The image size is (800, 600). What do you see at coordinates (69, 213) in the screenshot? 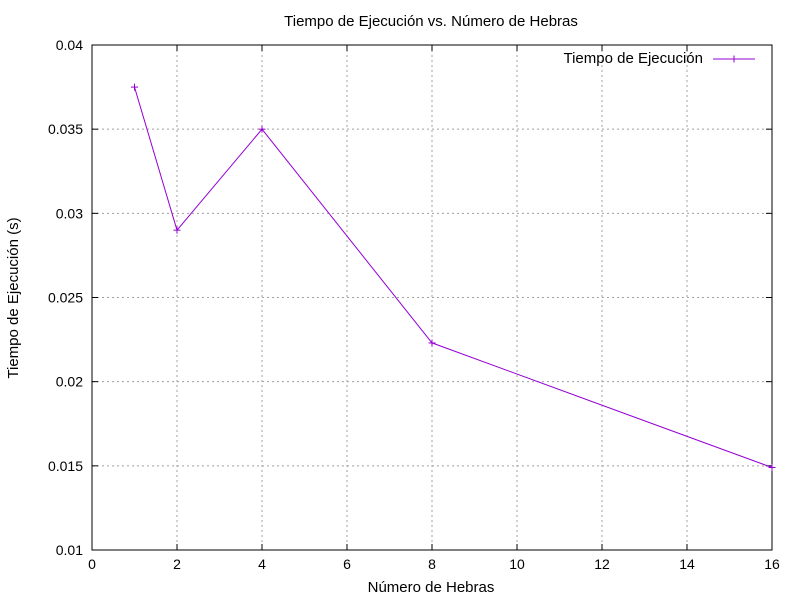
I see `y-tick-label: 0.03` at bounding box center [69, 213].